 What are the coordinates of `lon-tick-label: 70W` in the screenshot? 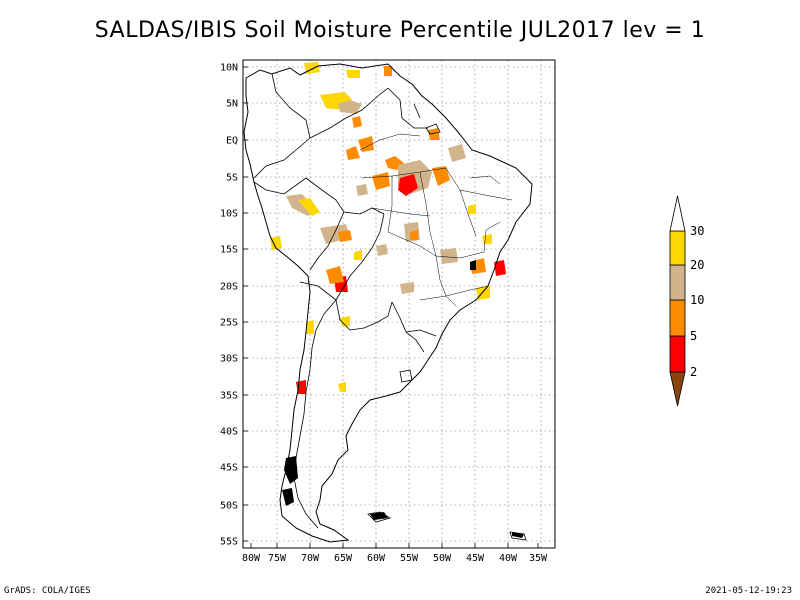 It's located at (310, 558).